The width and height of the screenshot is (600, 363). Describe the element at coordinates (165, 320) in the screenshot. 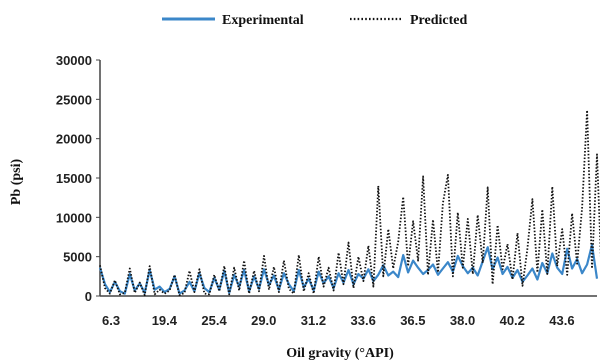

I see `x-tick-label: 19.4` at that location.